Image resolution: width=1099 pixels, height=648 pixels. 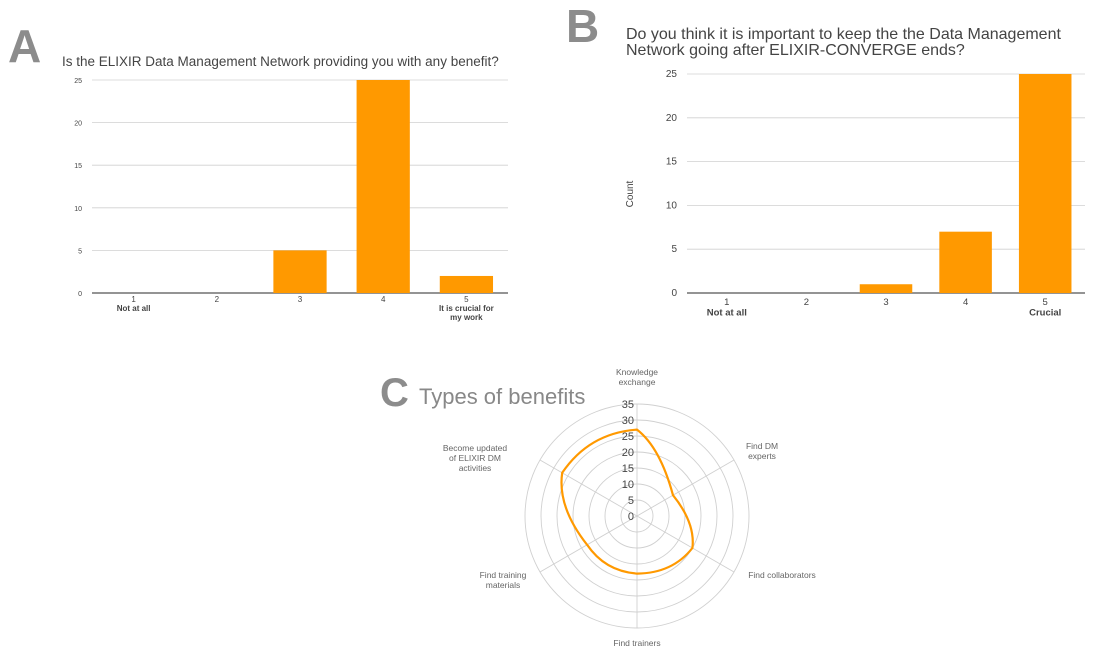 What do you see at coordinates (885, 302) in the screenshot?
I see `chart-b-x-tick-label: 3` at bounding box center [885, 302].